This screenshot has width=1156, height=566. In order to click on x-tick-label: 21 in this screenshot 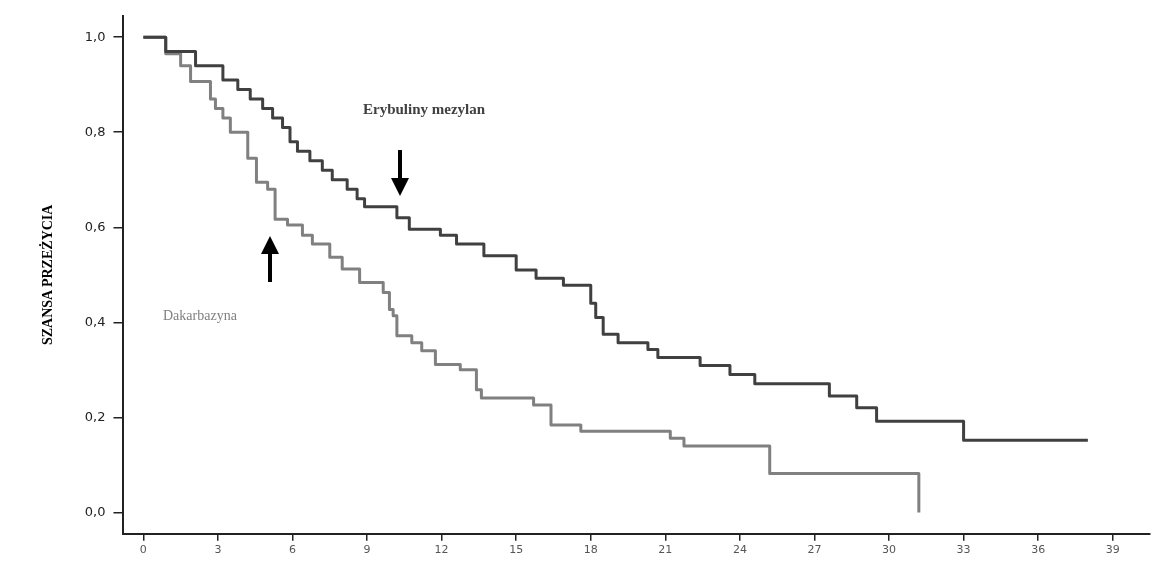, I will do `click(665, 550)`.